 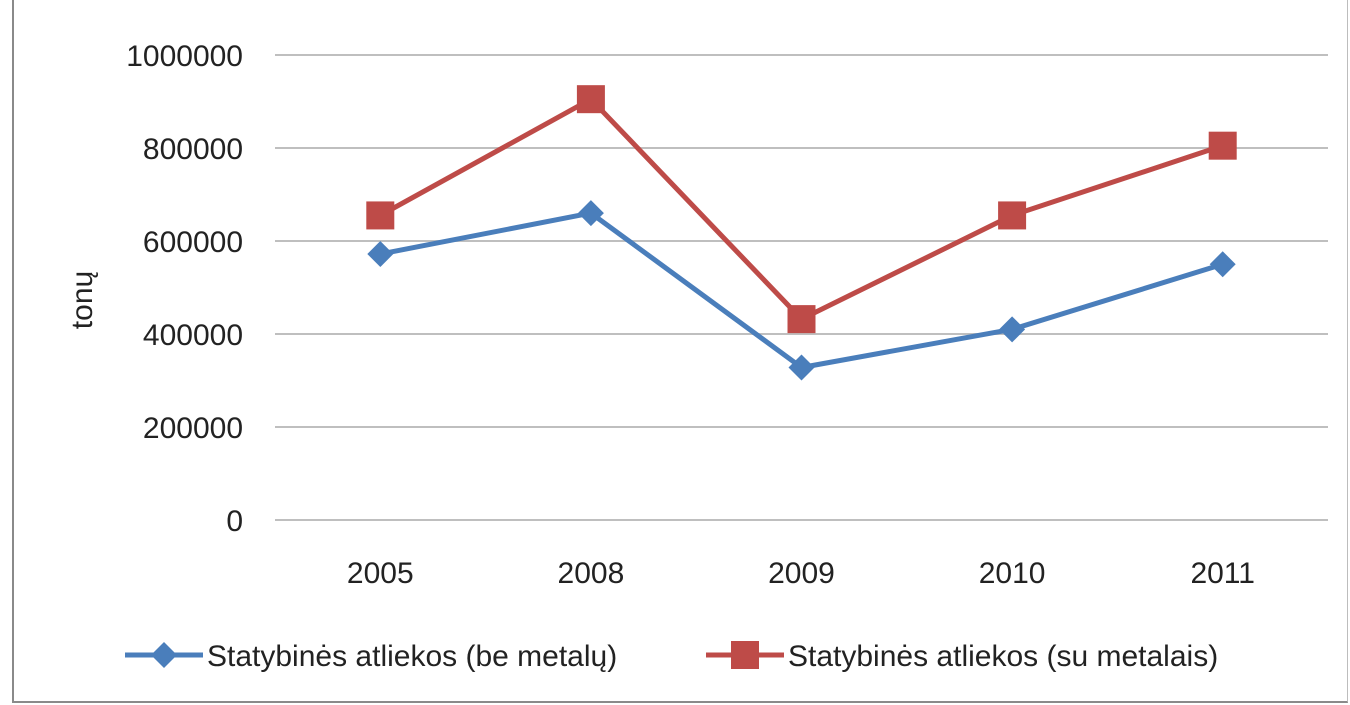 I want to click on x-tick-label: 2009, so click(x=801, y=573).